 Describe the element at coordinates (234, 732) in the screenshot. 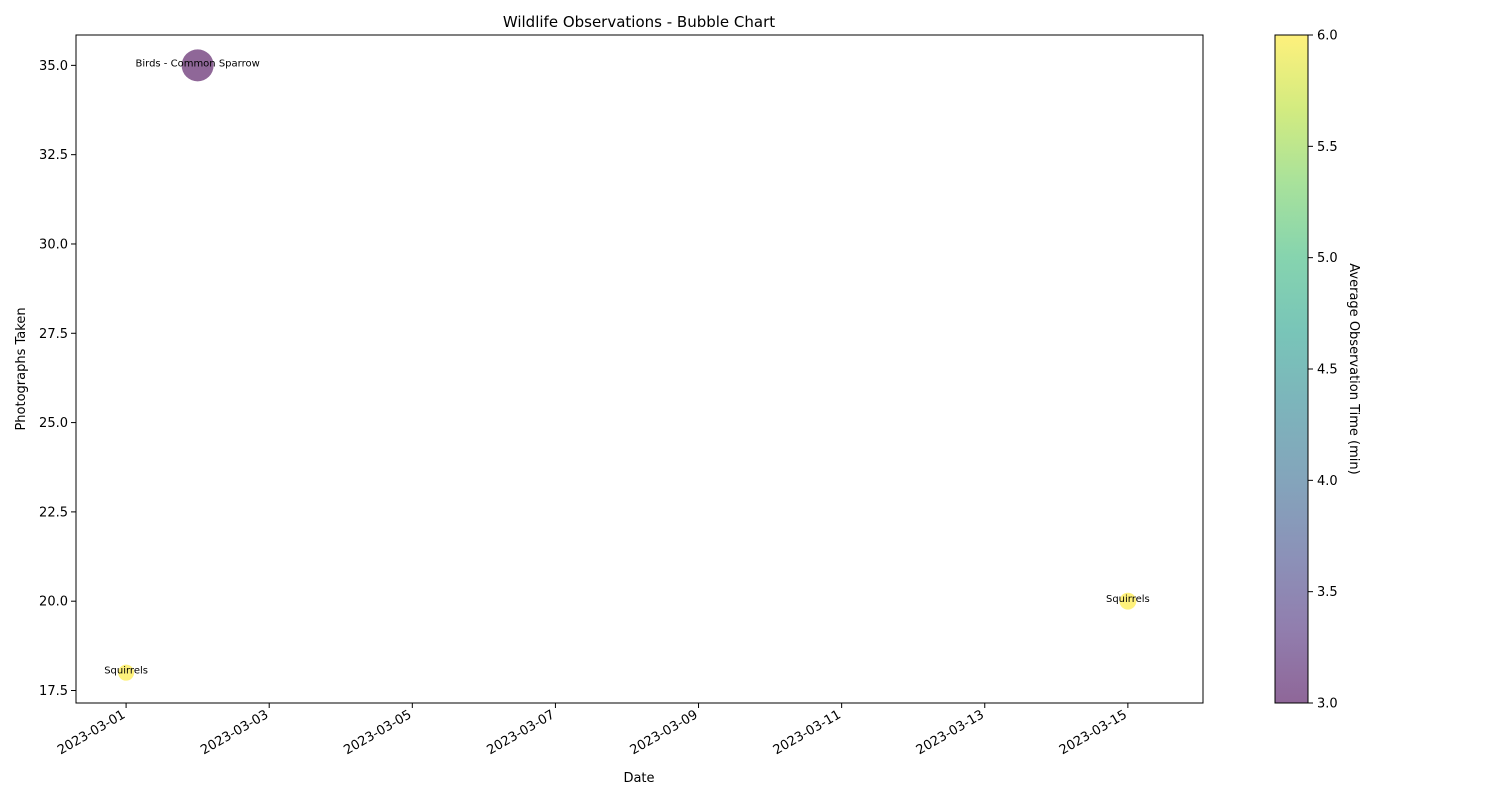

I see `x-tick-label: 2023-03-03` at that location.